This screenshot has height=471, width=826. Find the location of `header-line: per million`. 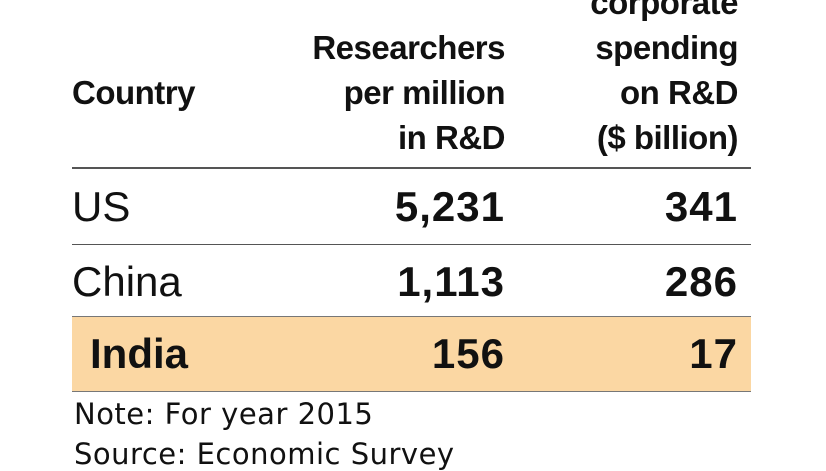

header-line: per million is located at coordinates (424, 92).